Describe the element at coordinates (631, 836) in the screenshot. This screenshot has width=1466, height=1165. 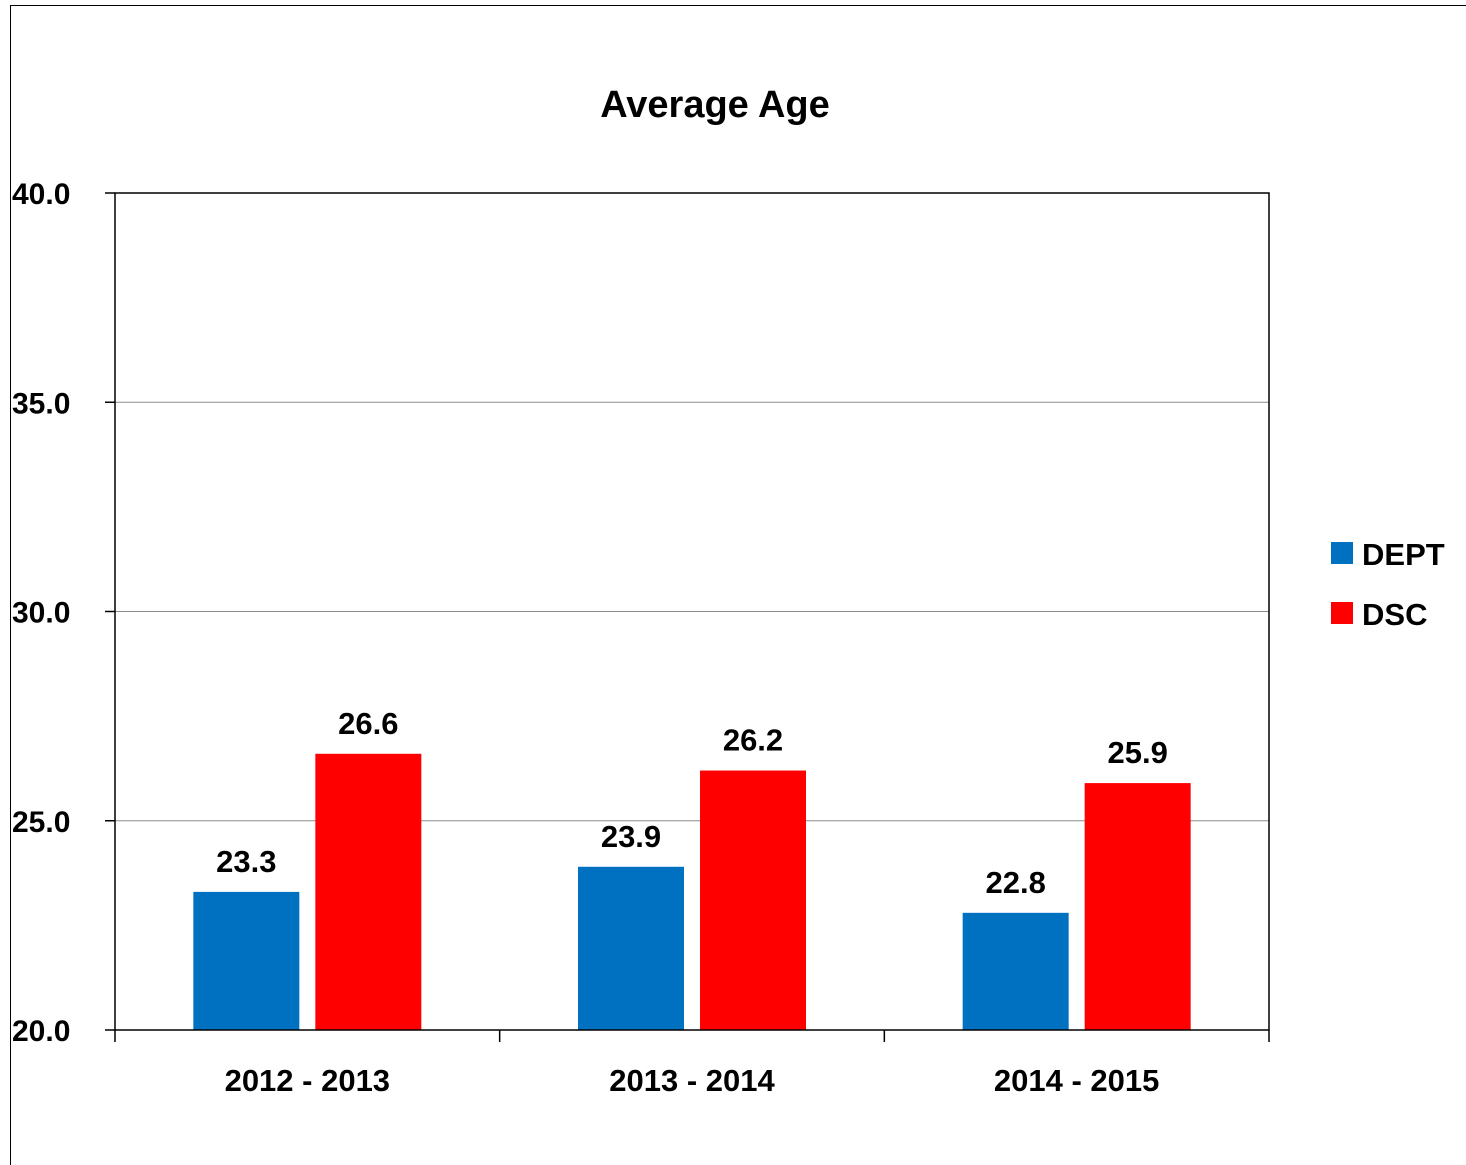
I see `data-label: 23.9` at that location.